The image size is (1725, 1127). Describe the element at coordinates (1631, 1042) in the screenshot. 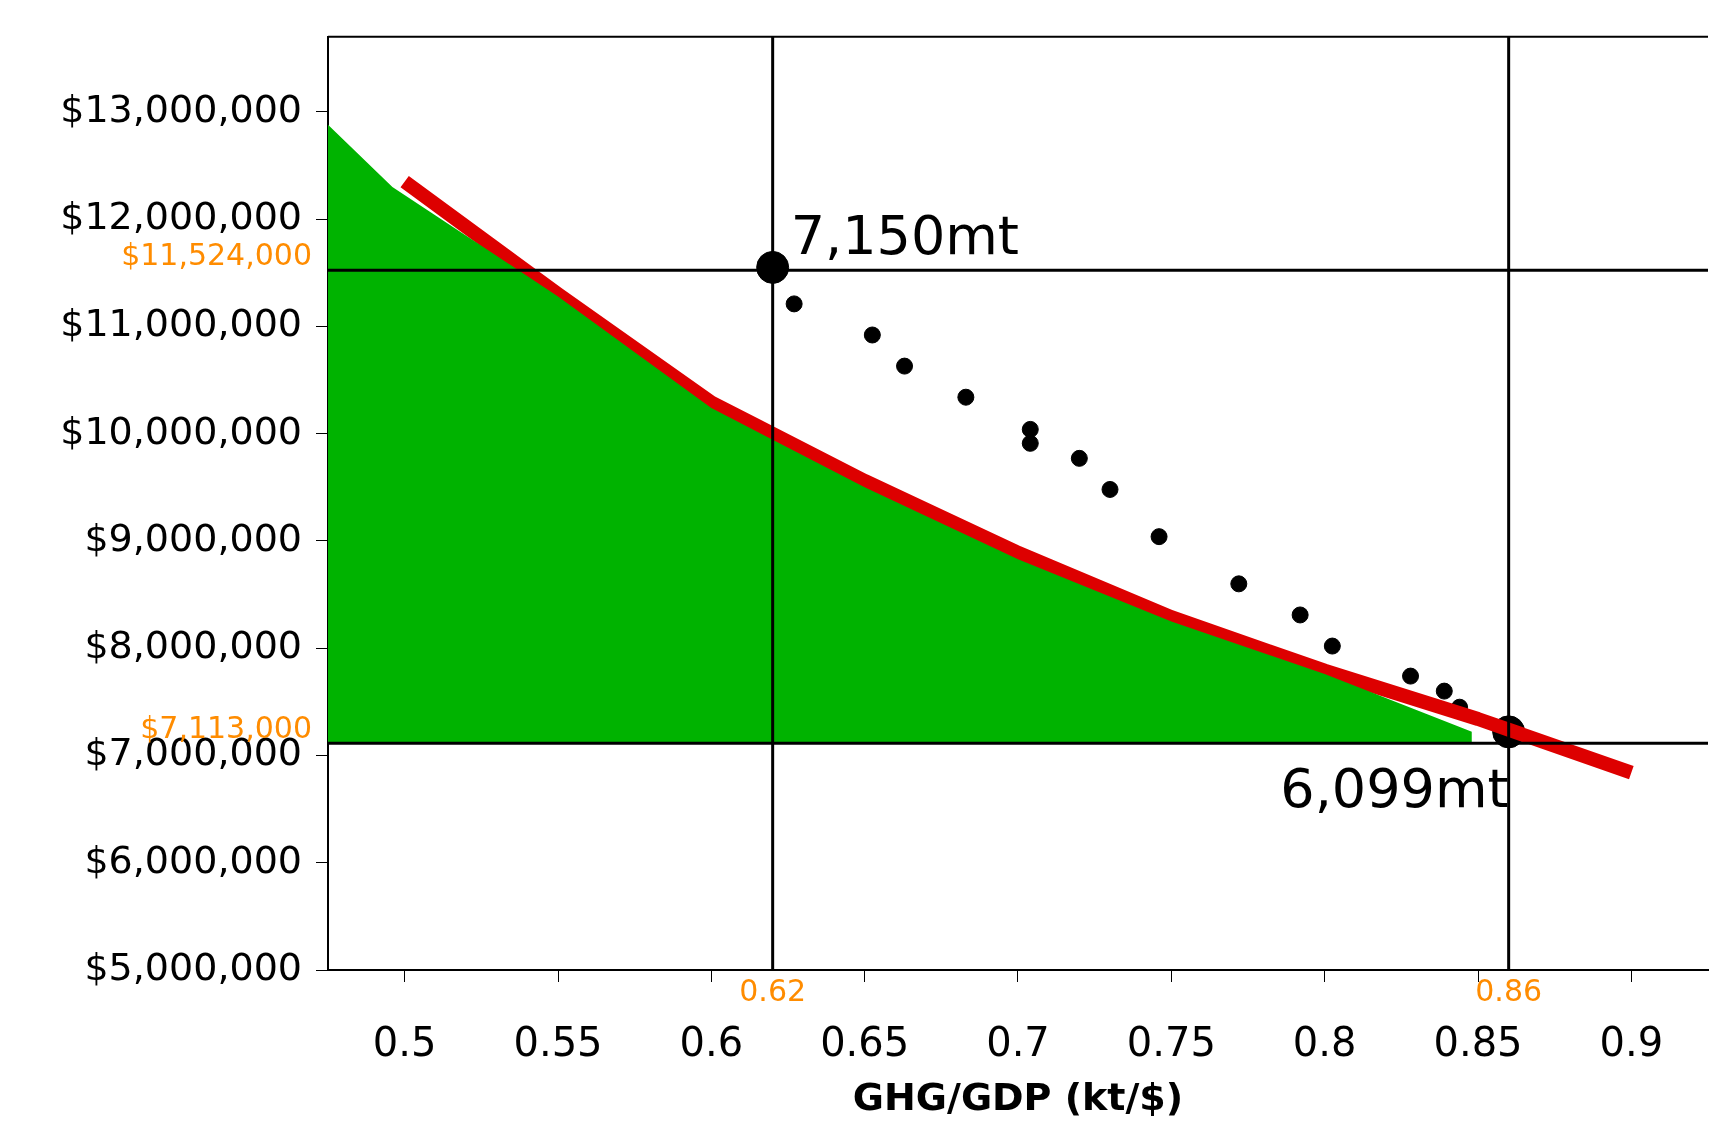

I see `x-tick-label: 0.9` at that location.